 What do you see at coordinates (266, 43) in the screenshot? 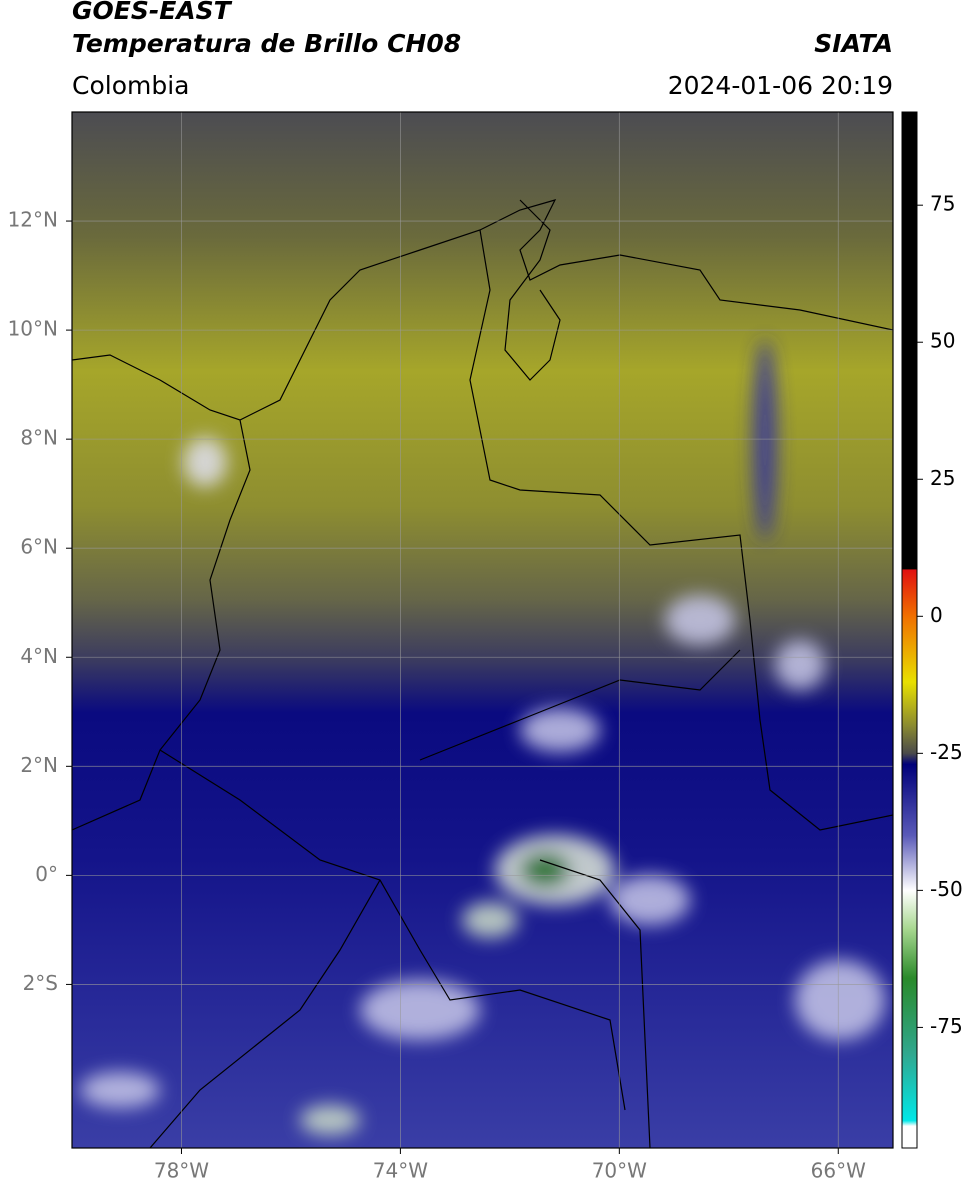
I see `subtitle: Temperatura de Brillo CH08` at bounding box center [266, 43].